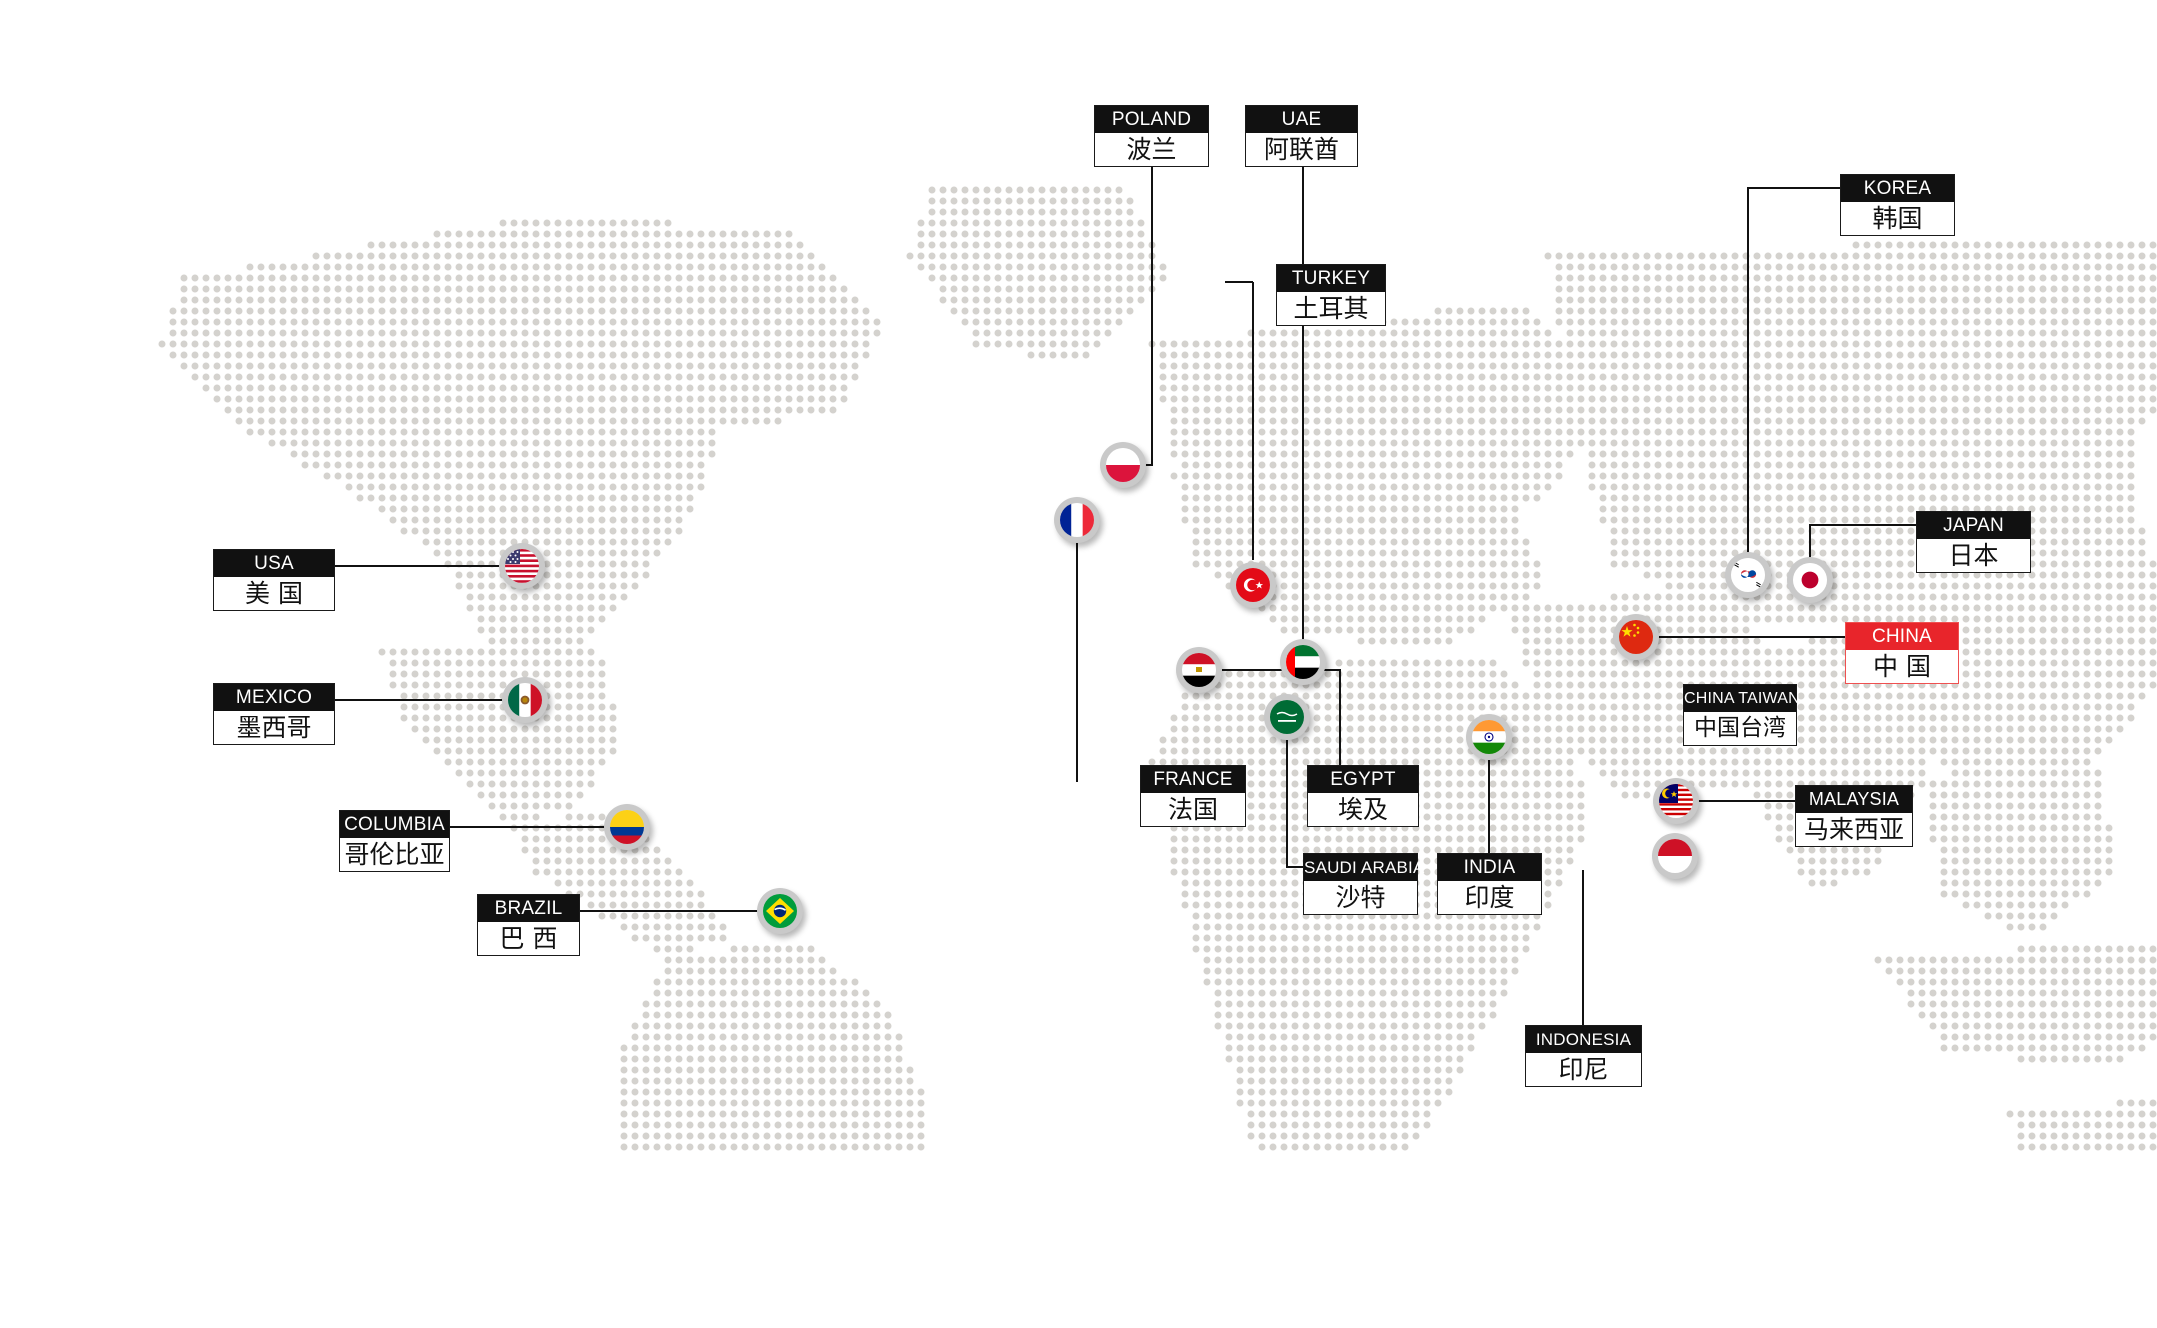  I want to click on marker-uae, so click(1303, 662).